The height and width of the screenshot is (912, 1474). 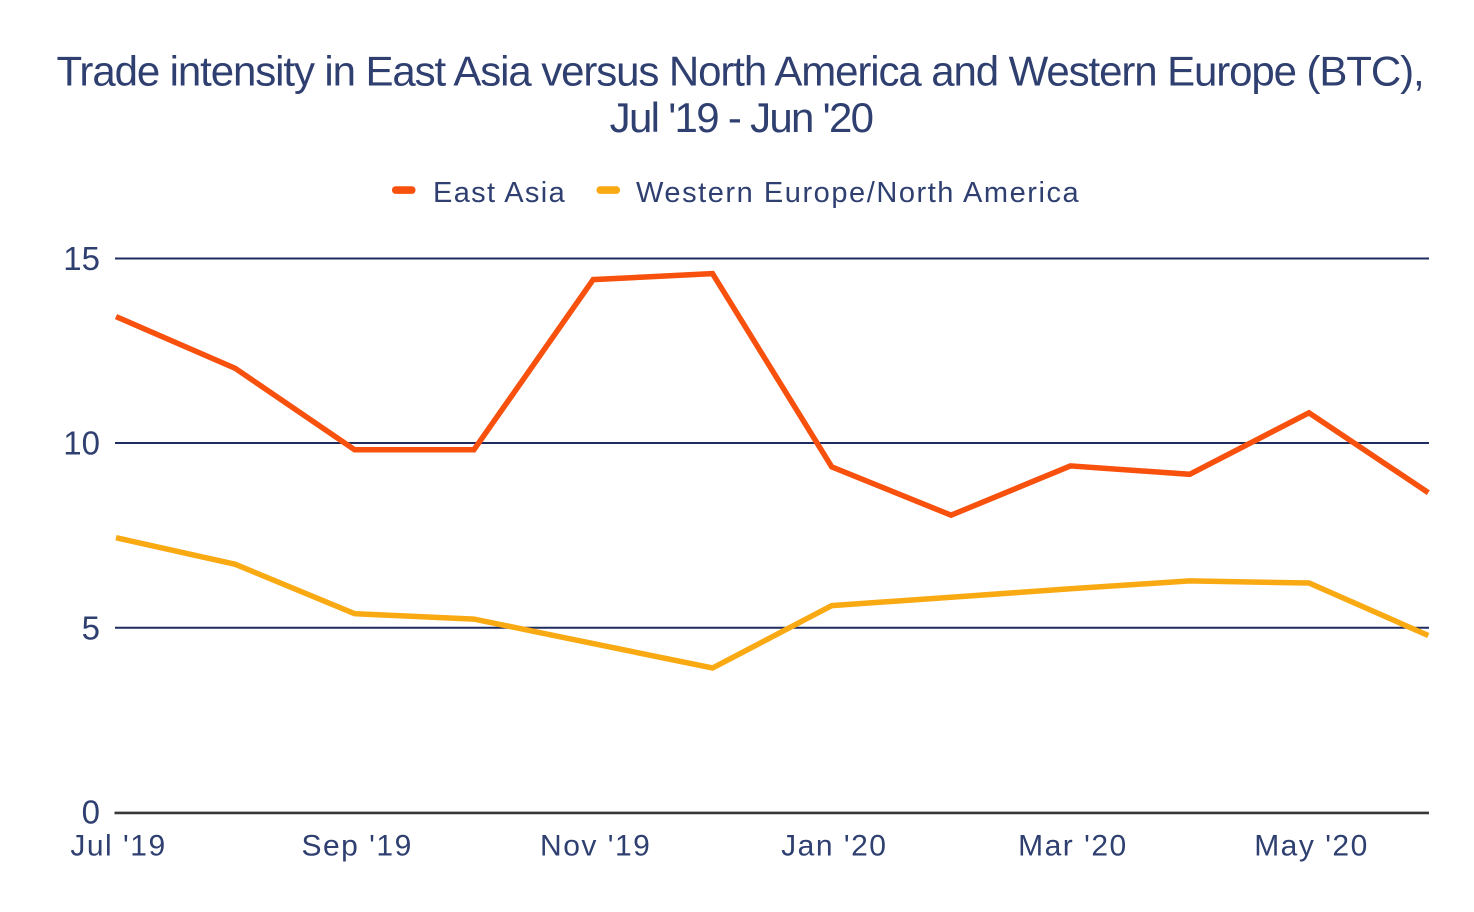 What do you see at coordinates (356, 846) in the screenshot?
I see `svg-text: Sep '19` at bounding box center [356, 846].